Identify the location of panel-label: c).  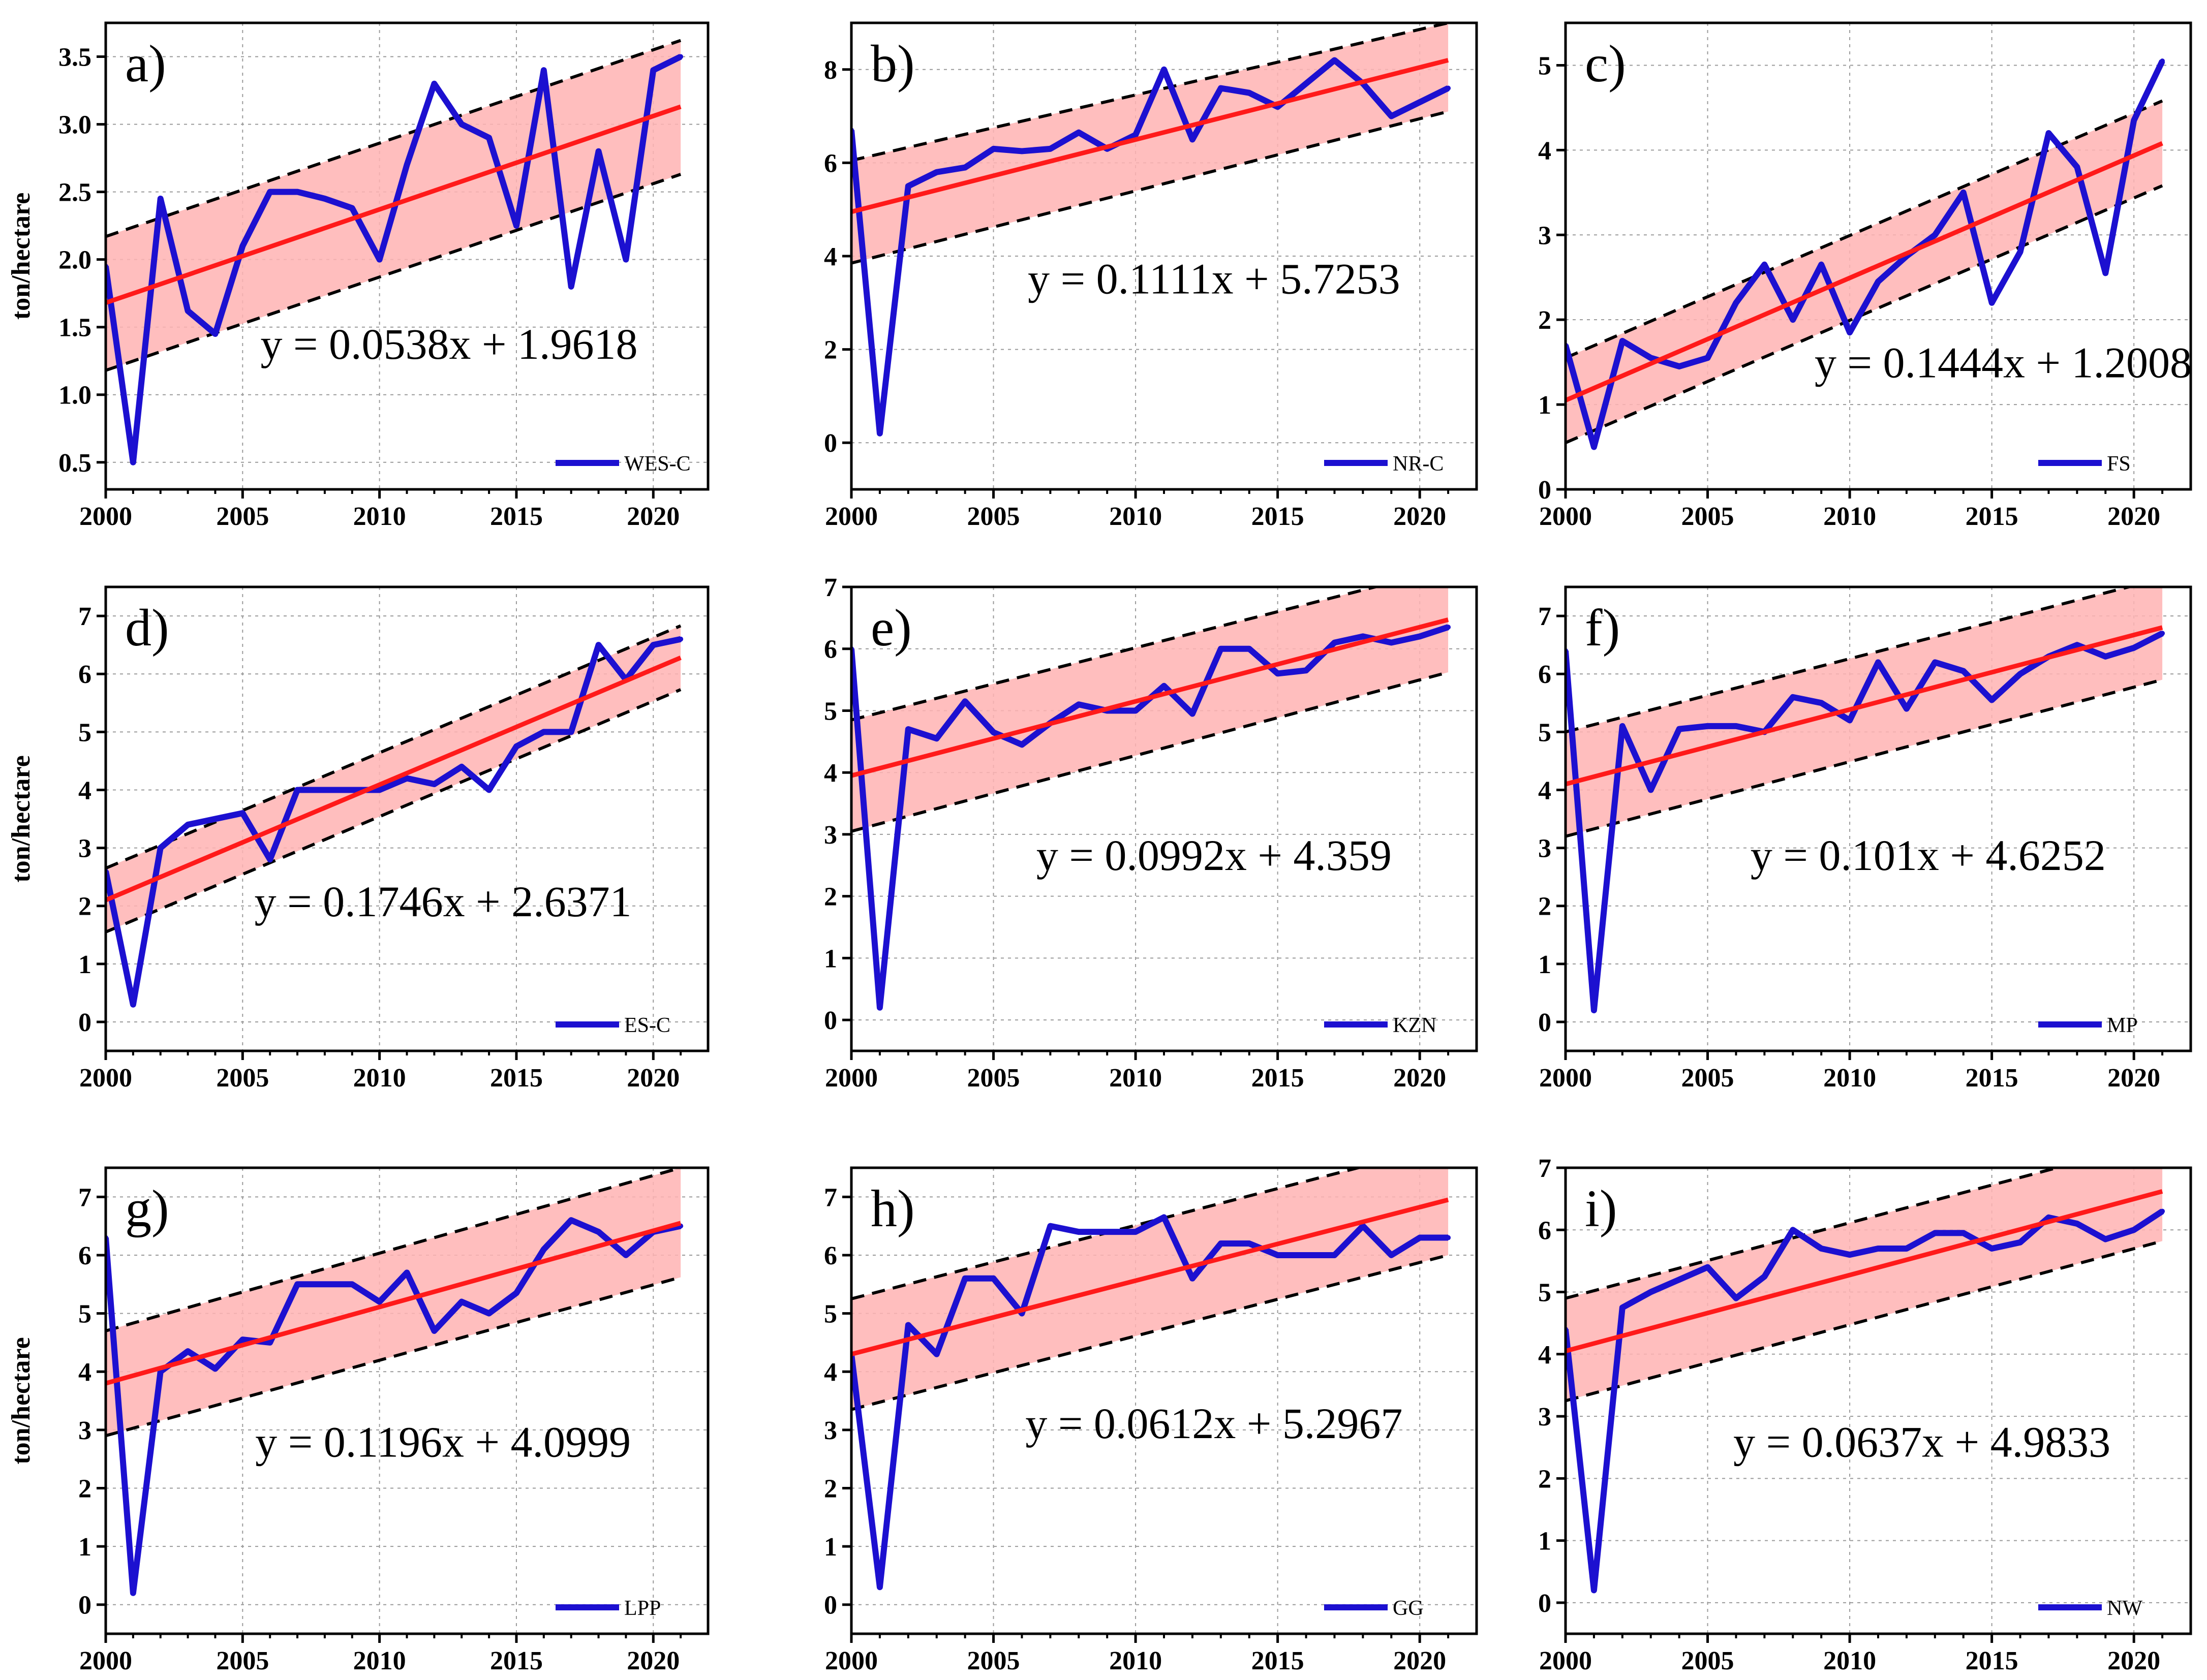
(1605, 64).